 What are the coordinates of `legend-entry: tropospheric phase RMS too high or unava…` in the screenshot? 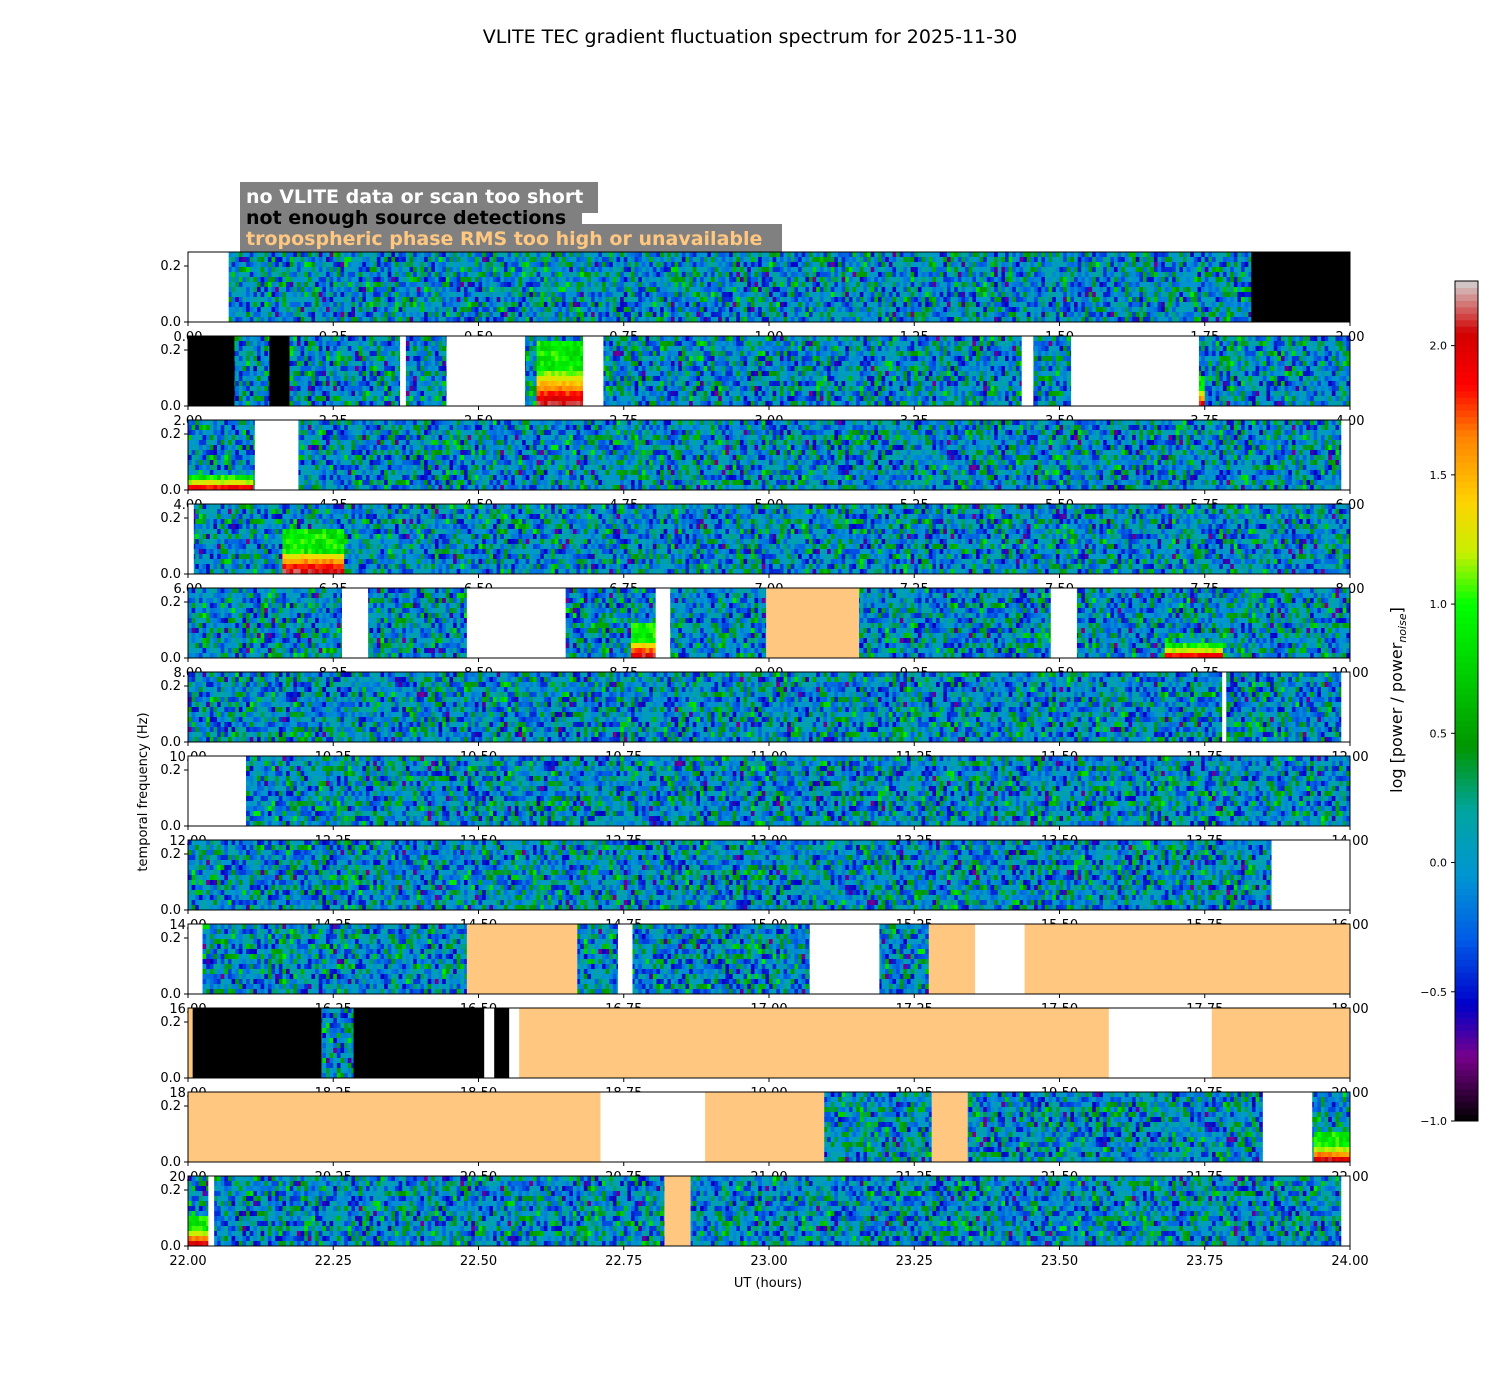 It's located at (504, 239).